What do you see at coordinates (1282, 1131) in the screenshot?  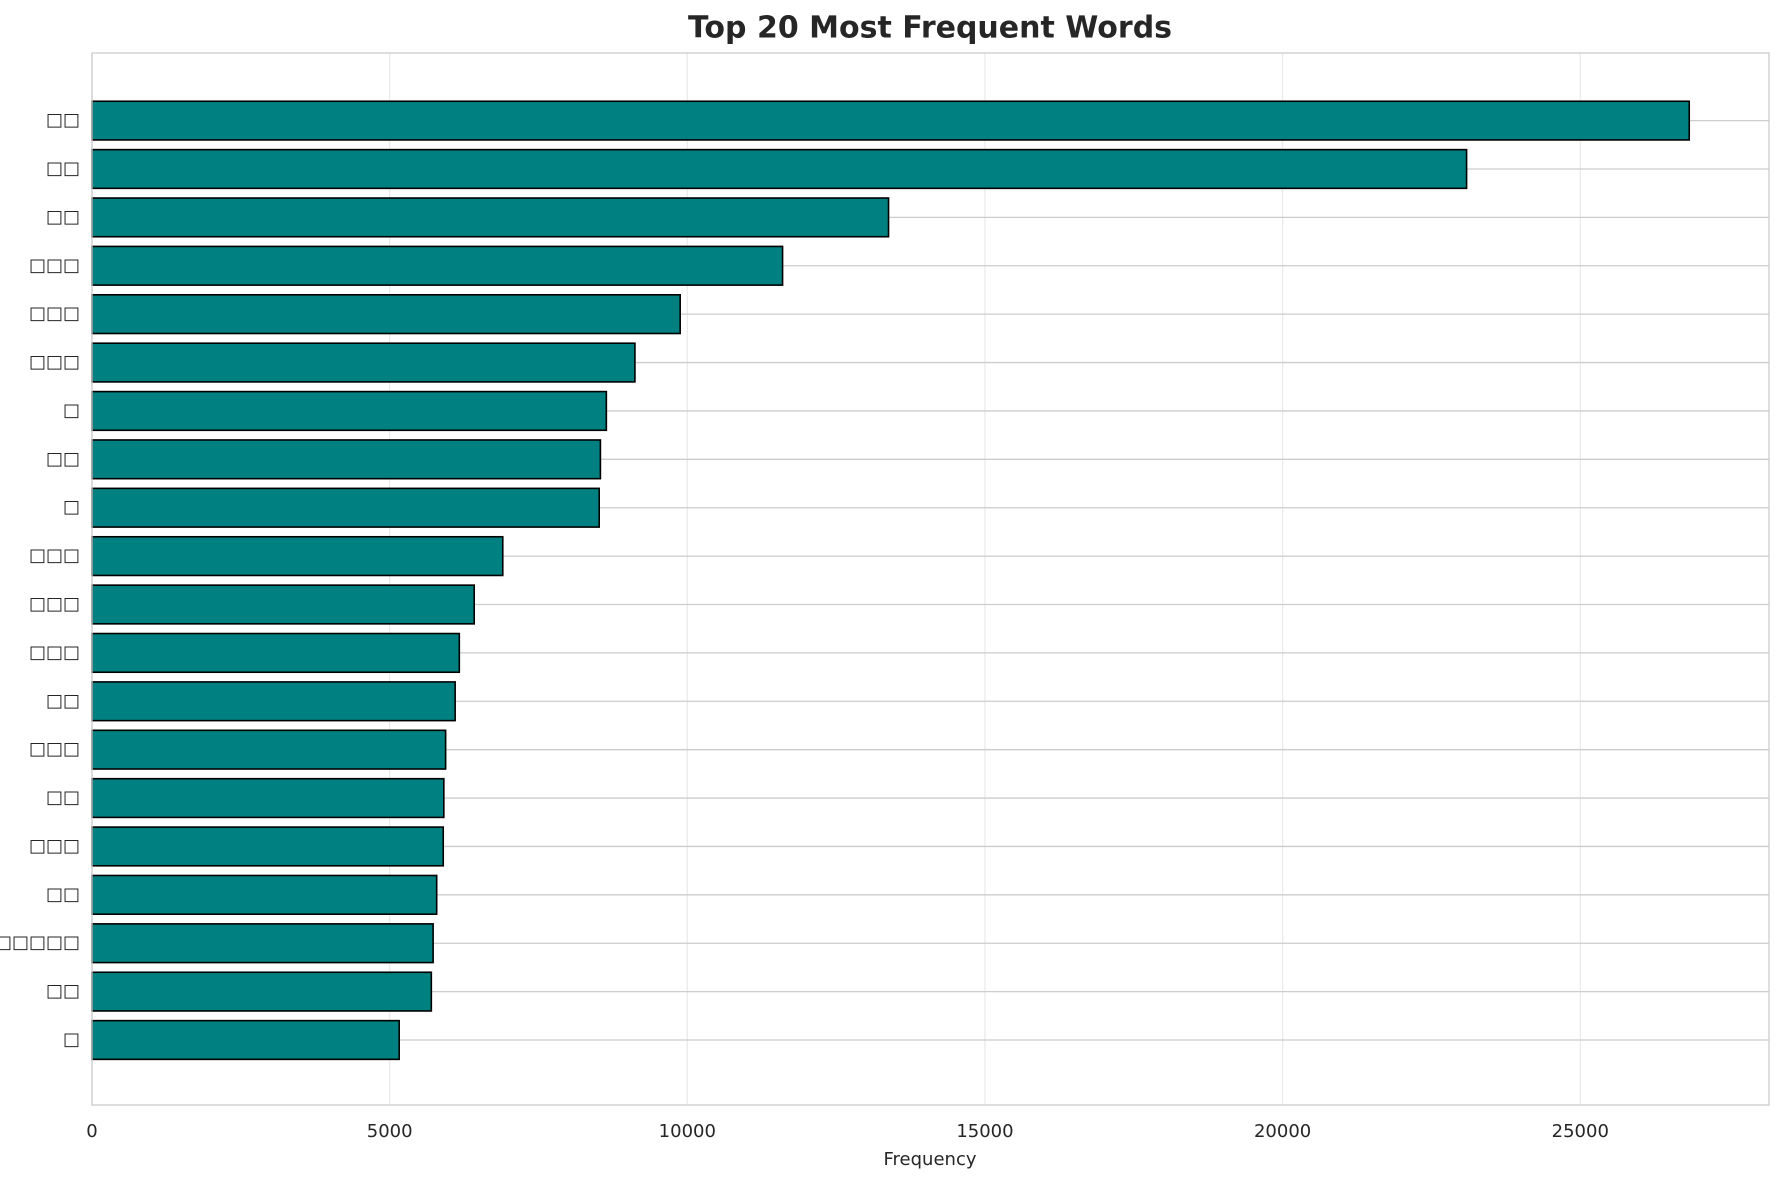 I see `x-tick-label: 20000` at bounding box center [1282, 1131].